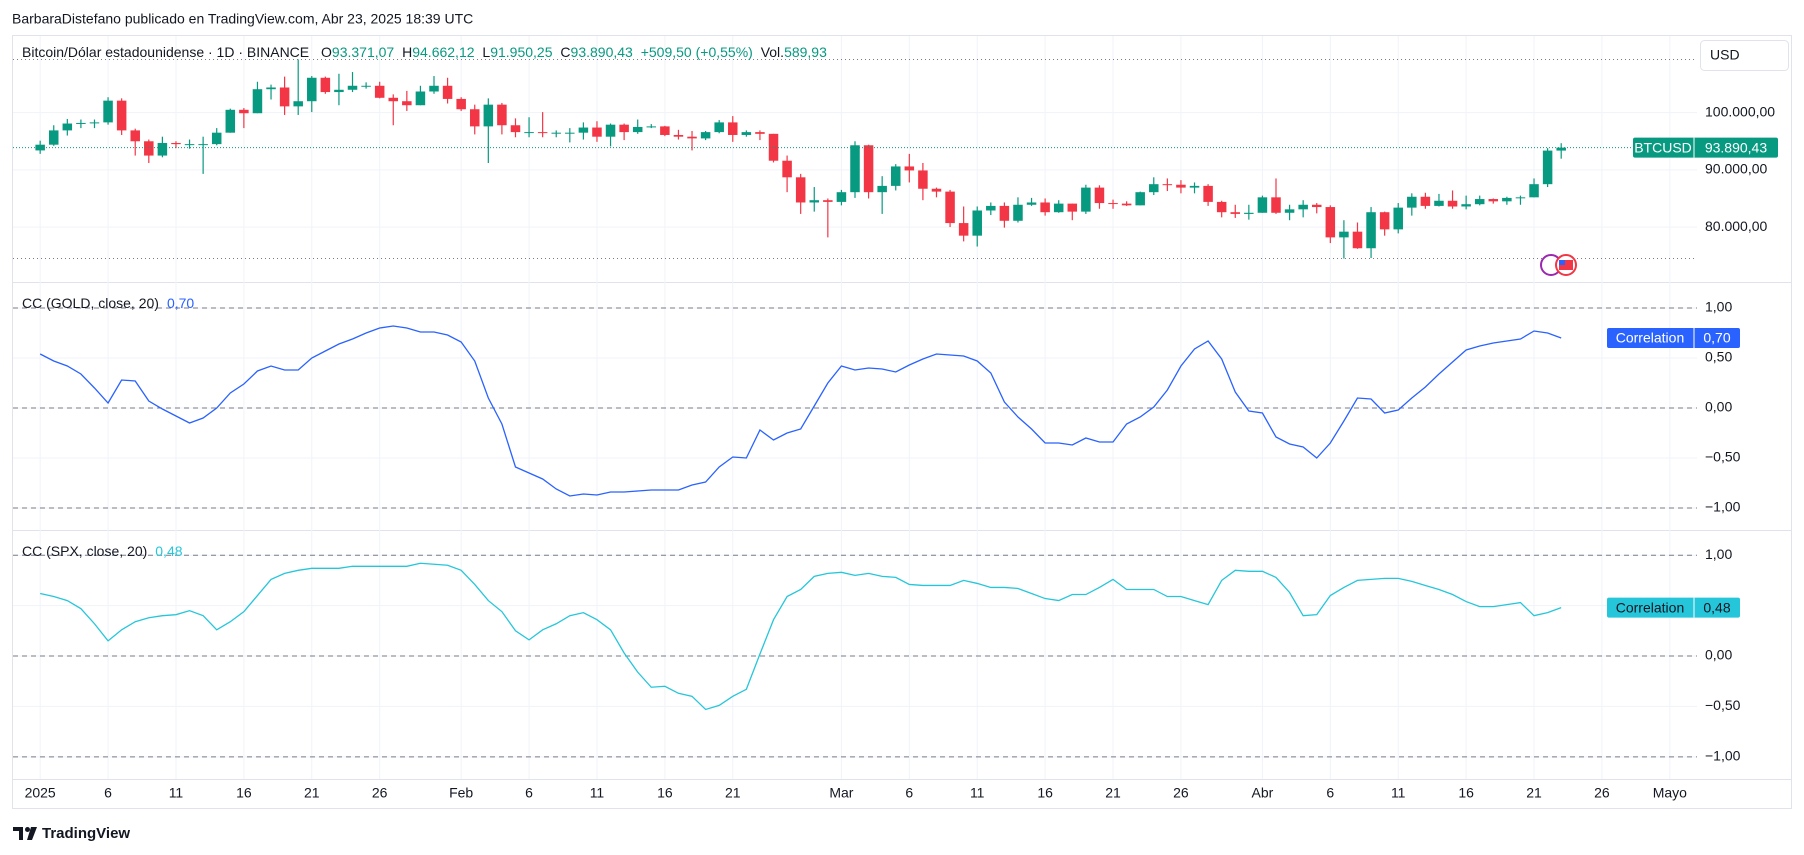 The image size is (1804, 855). What do you see at coordinates (25, 833) in the screenshot?
I see `brand-logo` at bounding box center [25, 833].